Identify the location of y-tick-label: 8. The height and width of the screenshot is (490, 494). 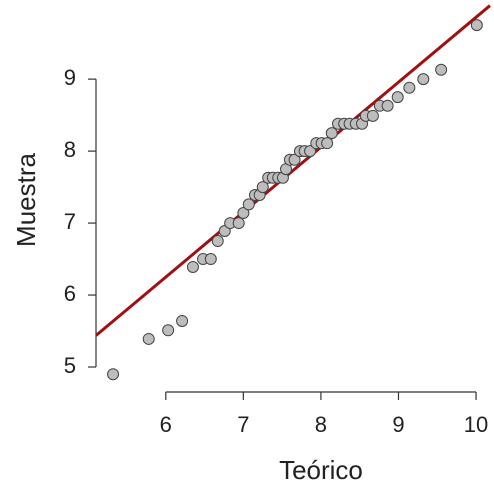
(70, 149).